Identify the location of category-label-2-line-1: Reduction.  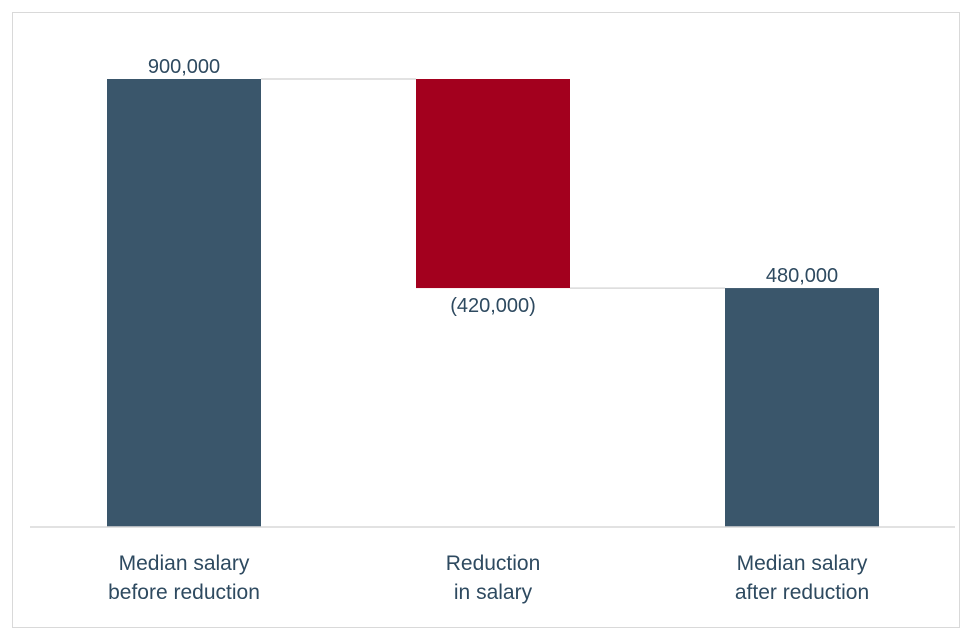
(493, 563).